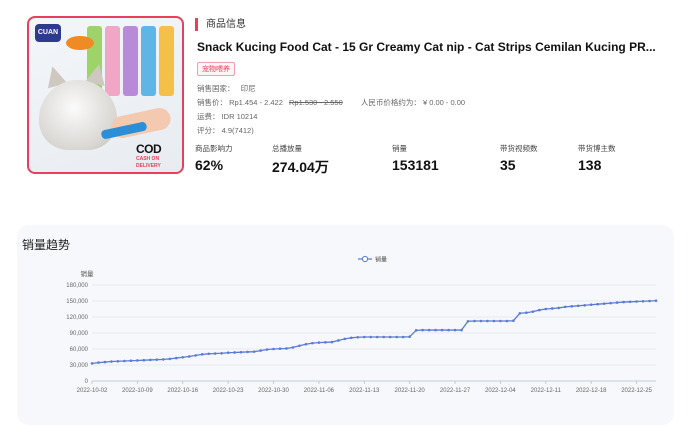 The height and width of the screenshot is (444, 689). I want to click on x-tick-label: 2022-11-06, so click(319, 391).